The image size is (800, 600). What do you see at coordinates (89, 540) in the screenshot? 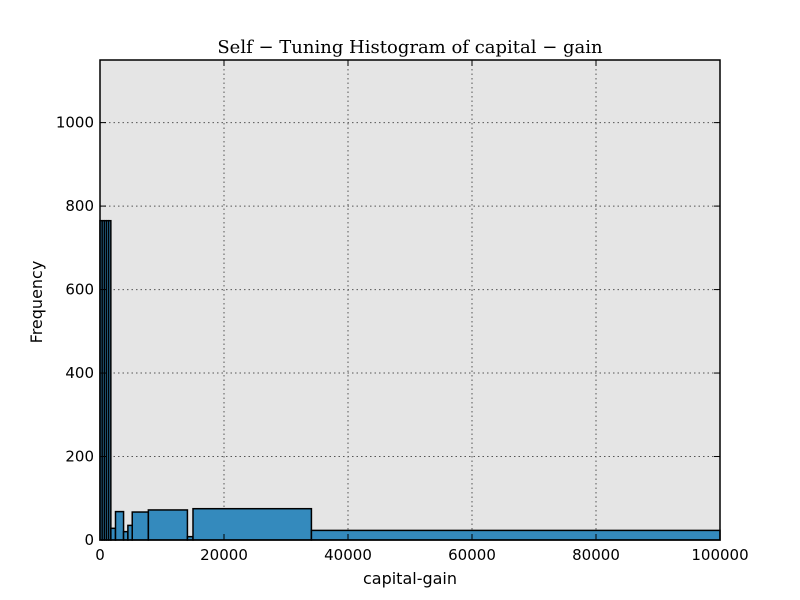
I see `y-tick-label: 0` at bounding box center [89, 540].